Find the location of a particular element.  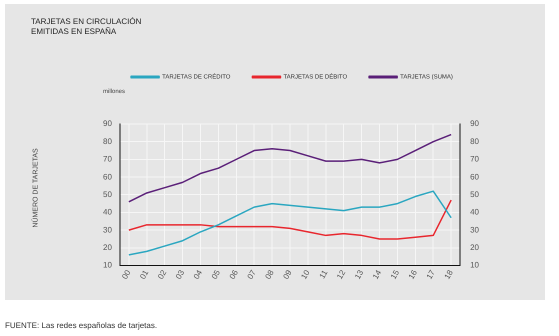

x-tick-label: 15 is located at coordinates (395, 274).